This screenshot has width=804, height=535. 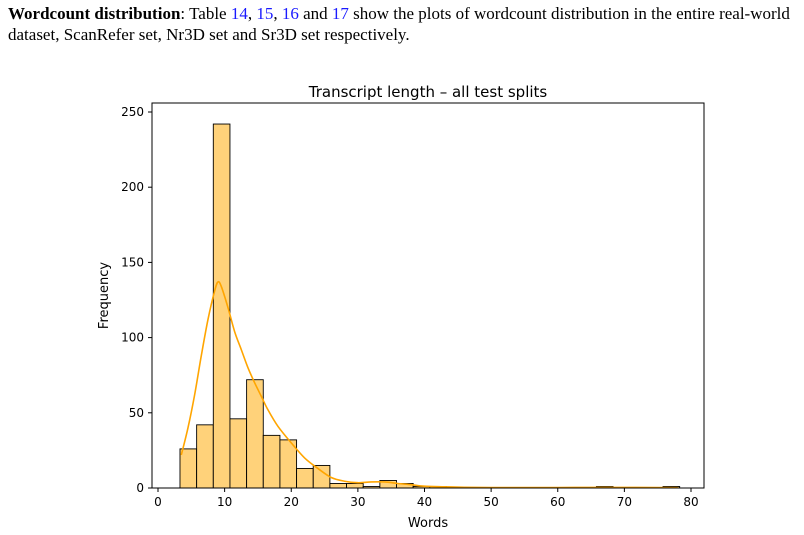 I want to click on x-tick-label: 60, so click(x=557, y=502).